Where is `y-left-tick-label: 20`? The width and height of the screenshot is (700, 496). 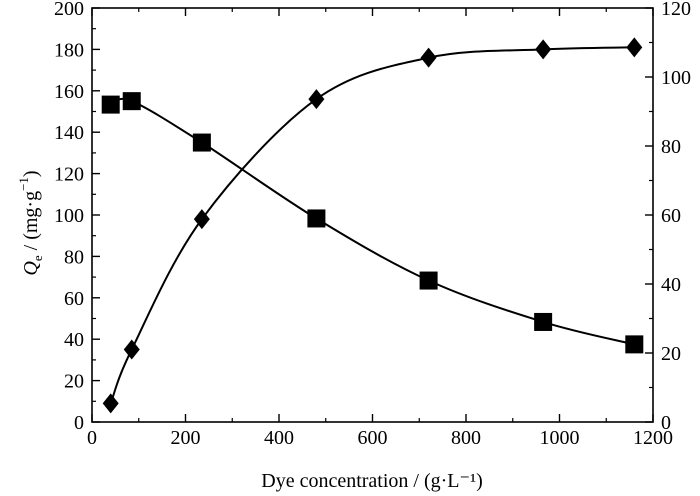 y-left-tick-label: 20 is located at coordinates (74, 382).